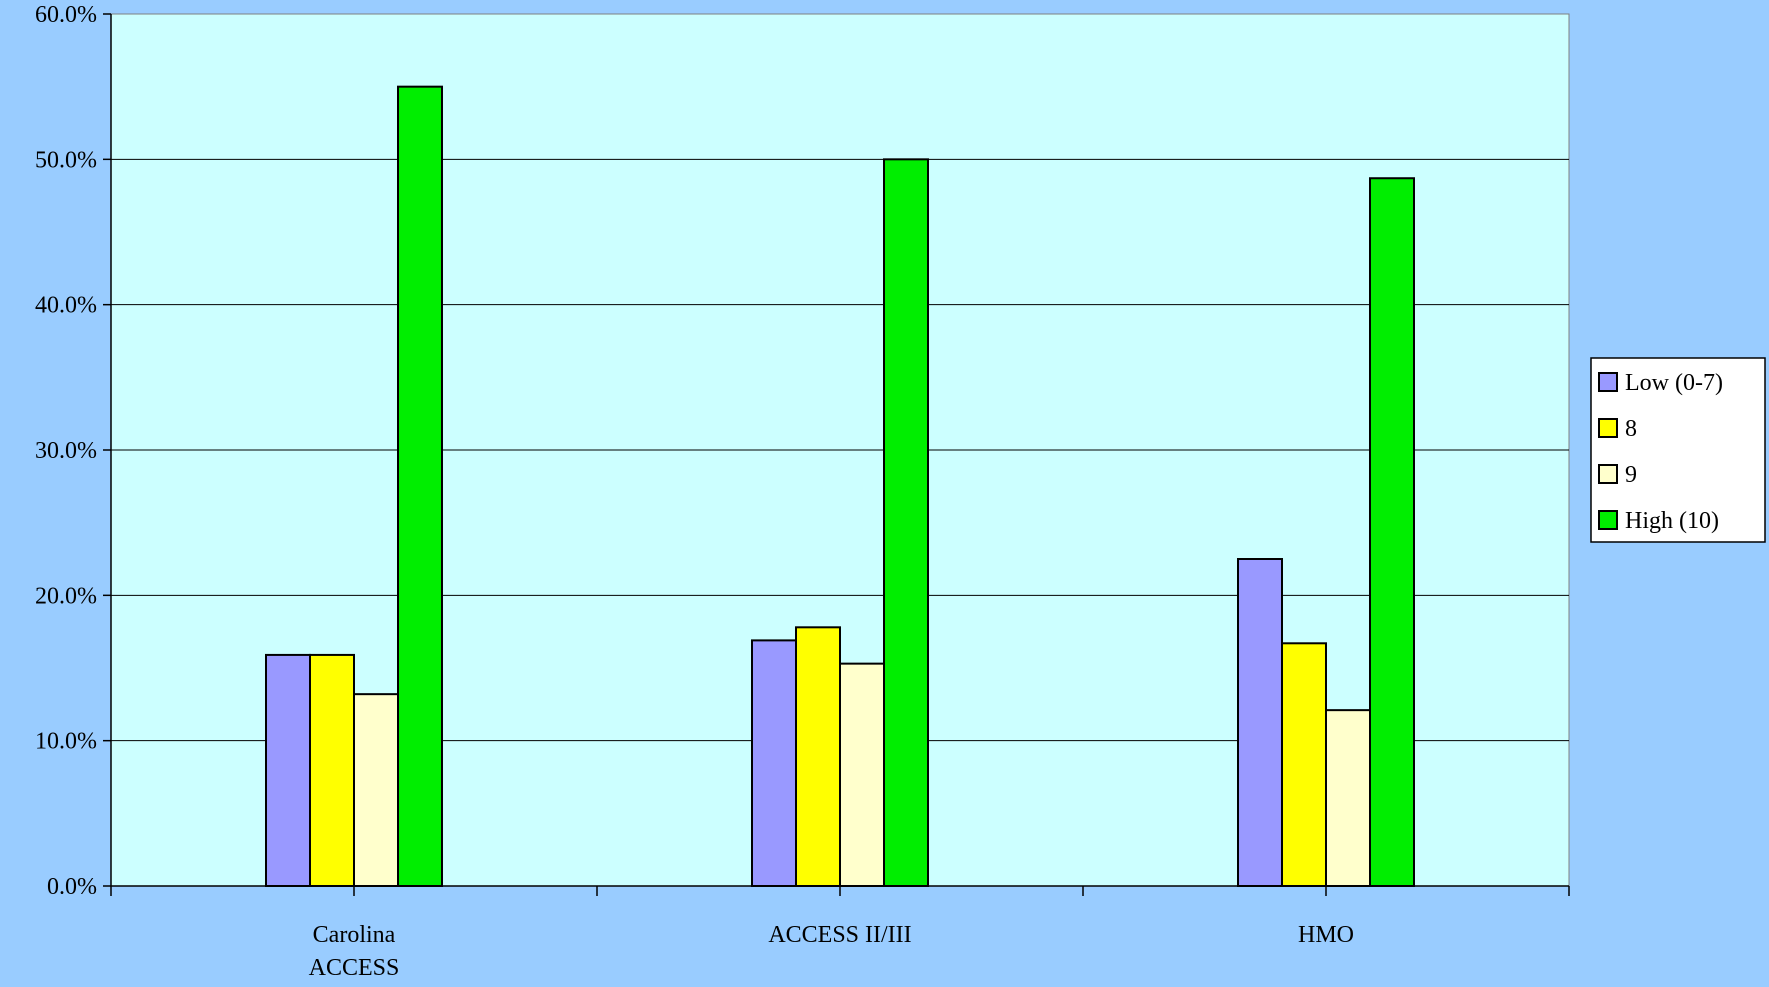  I want to click on legend: Low (0-7) 8 9 High (10), so click(1678, 450).